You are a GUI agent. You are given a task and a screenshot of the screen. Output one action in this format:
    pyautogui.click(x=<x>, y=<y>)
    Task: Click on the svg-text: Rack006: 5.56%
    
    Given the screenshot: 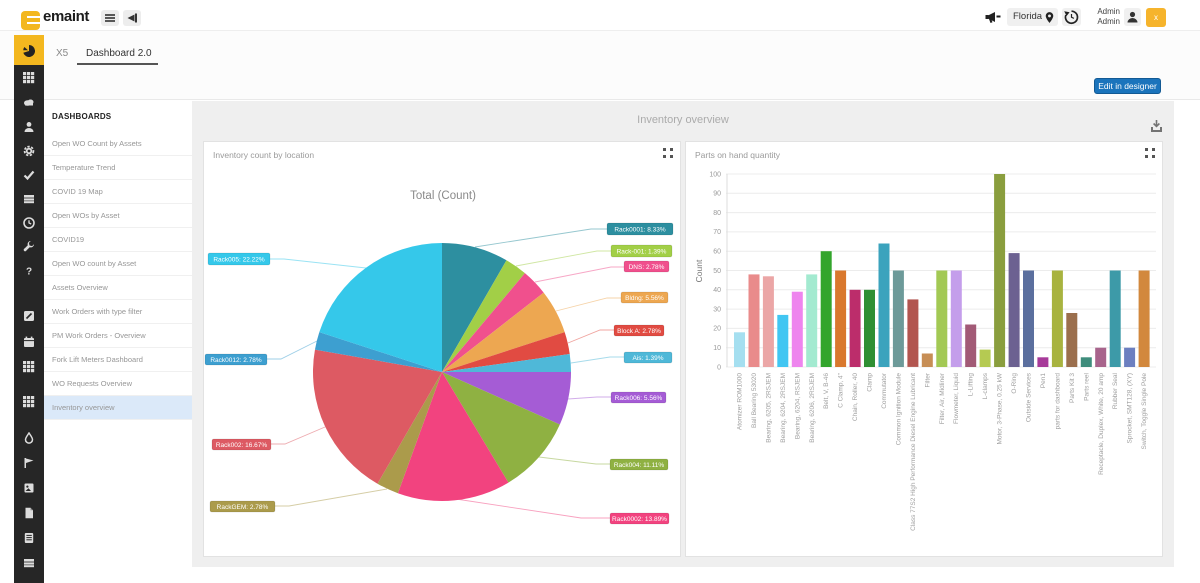 What is the action you would take?
    pyautogui.click(x=639, y=398)
    